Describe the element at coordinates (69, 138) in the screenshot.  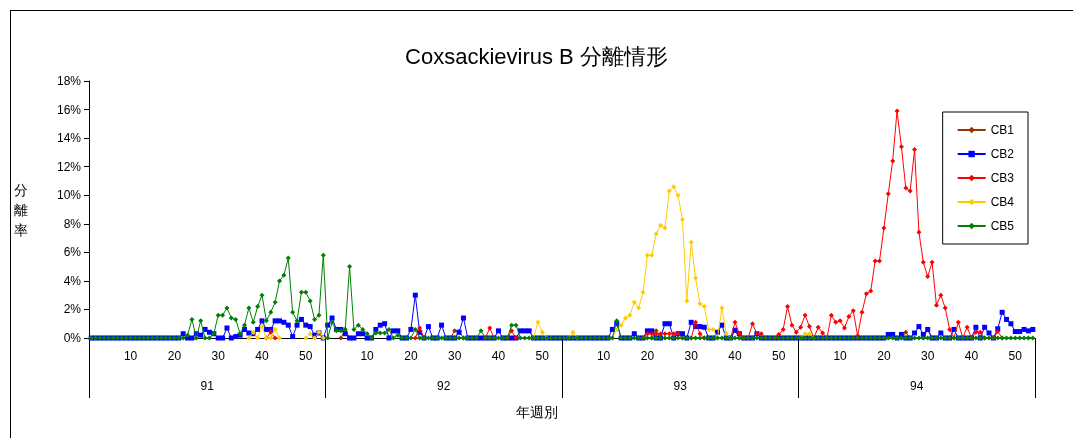
I see `y-tick-label: 14%` at that location.